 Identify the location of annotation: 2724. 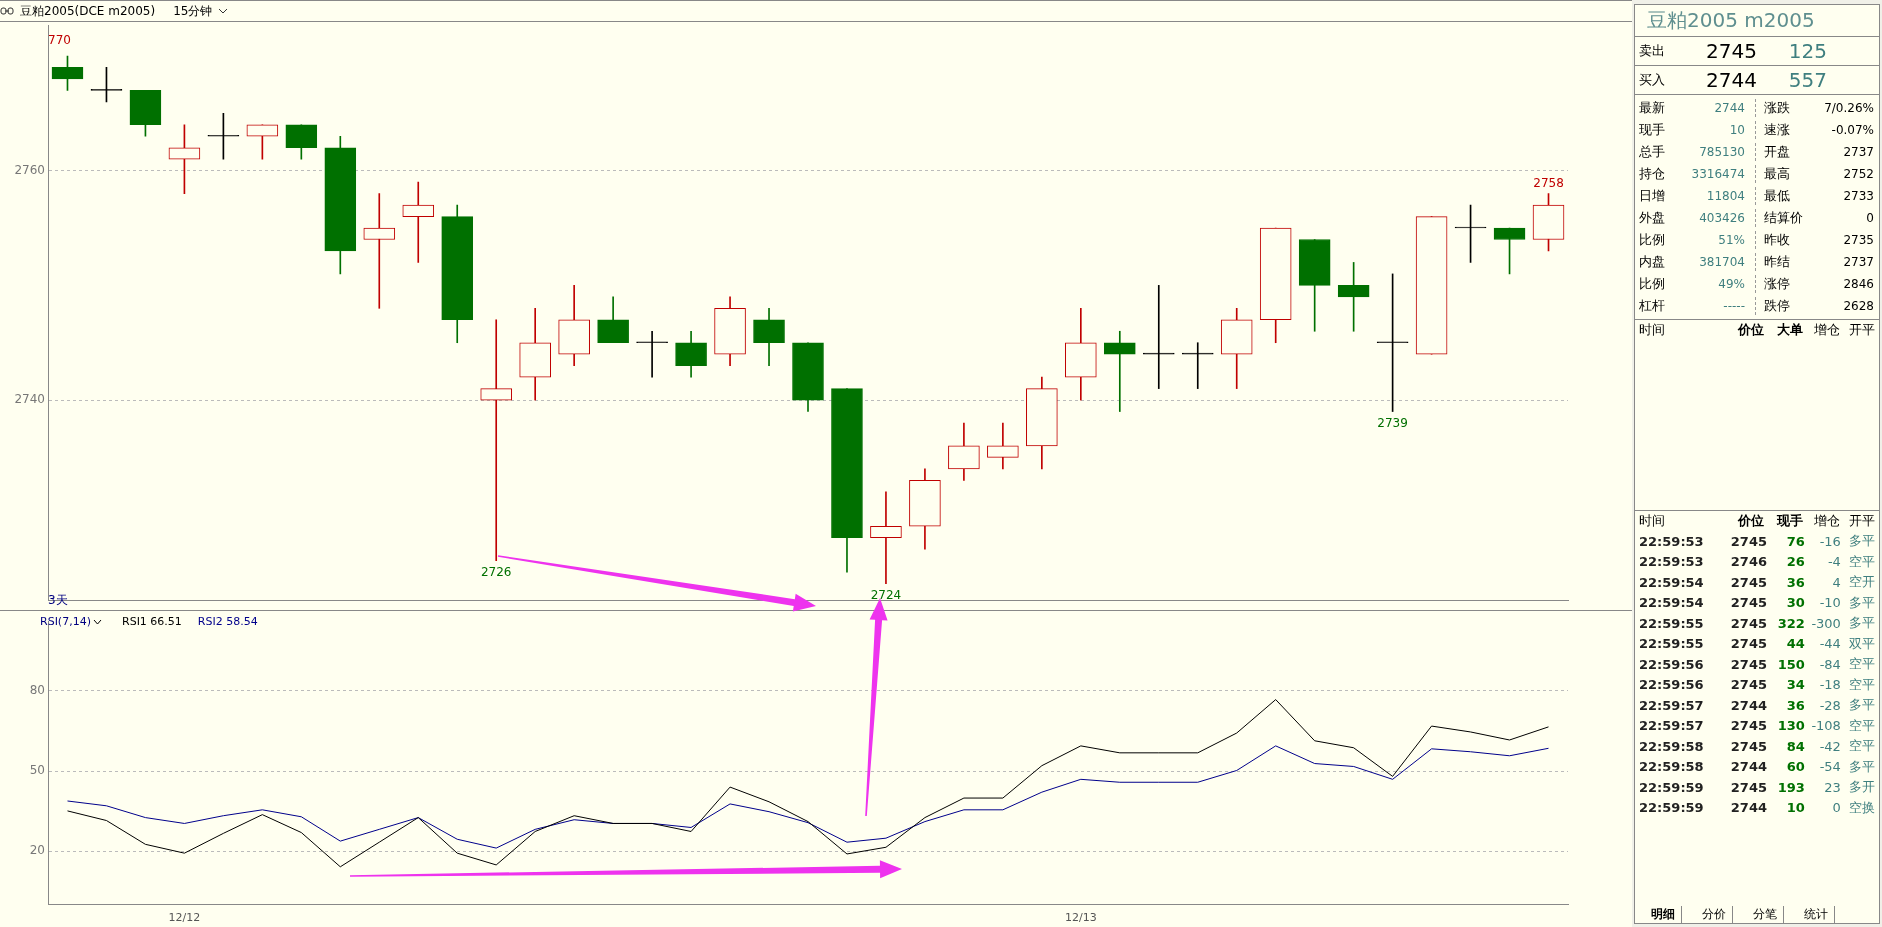
(886, 594).